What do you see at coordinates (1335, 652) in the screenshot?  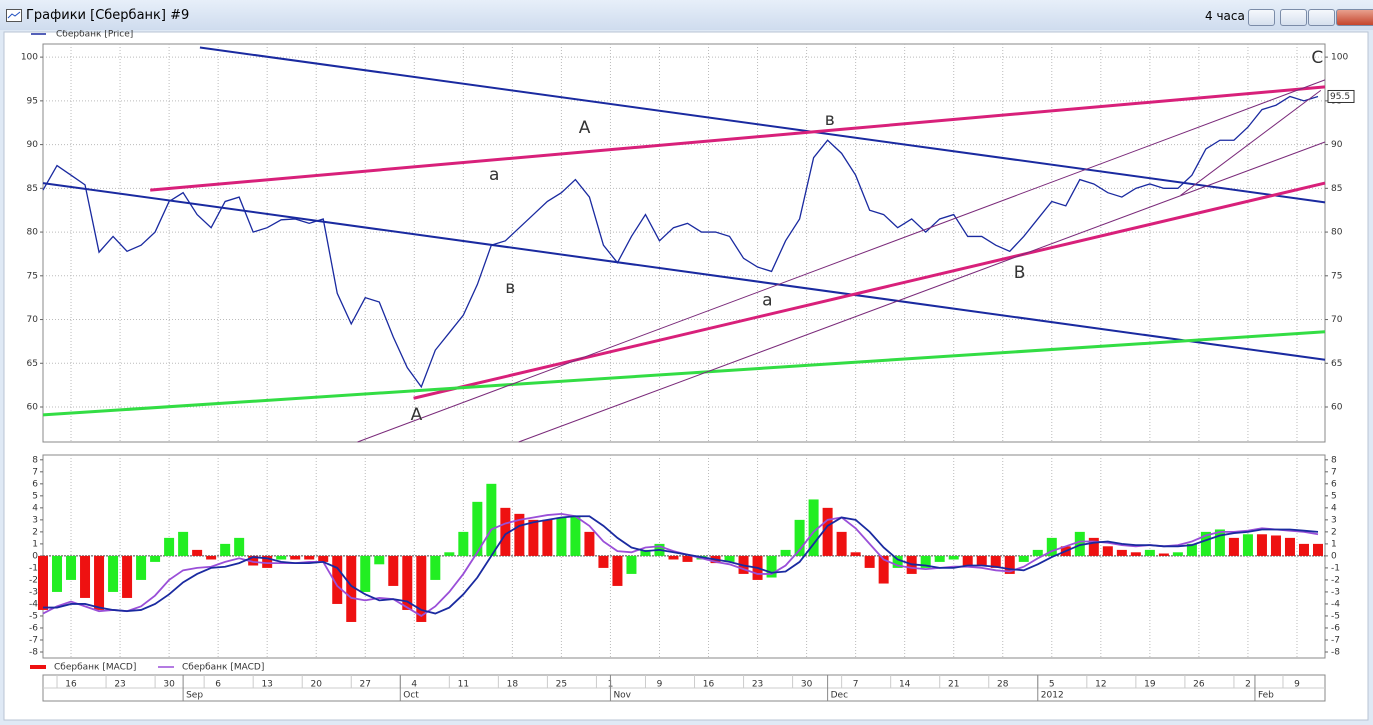 I see `y-tick-label: -8` at bounding box center [1335, 652].